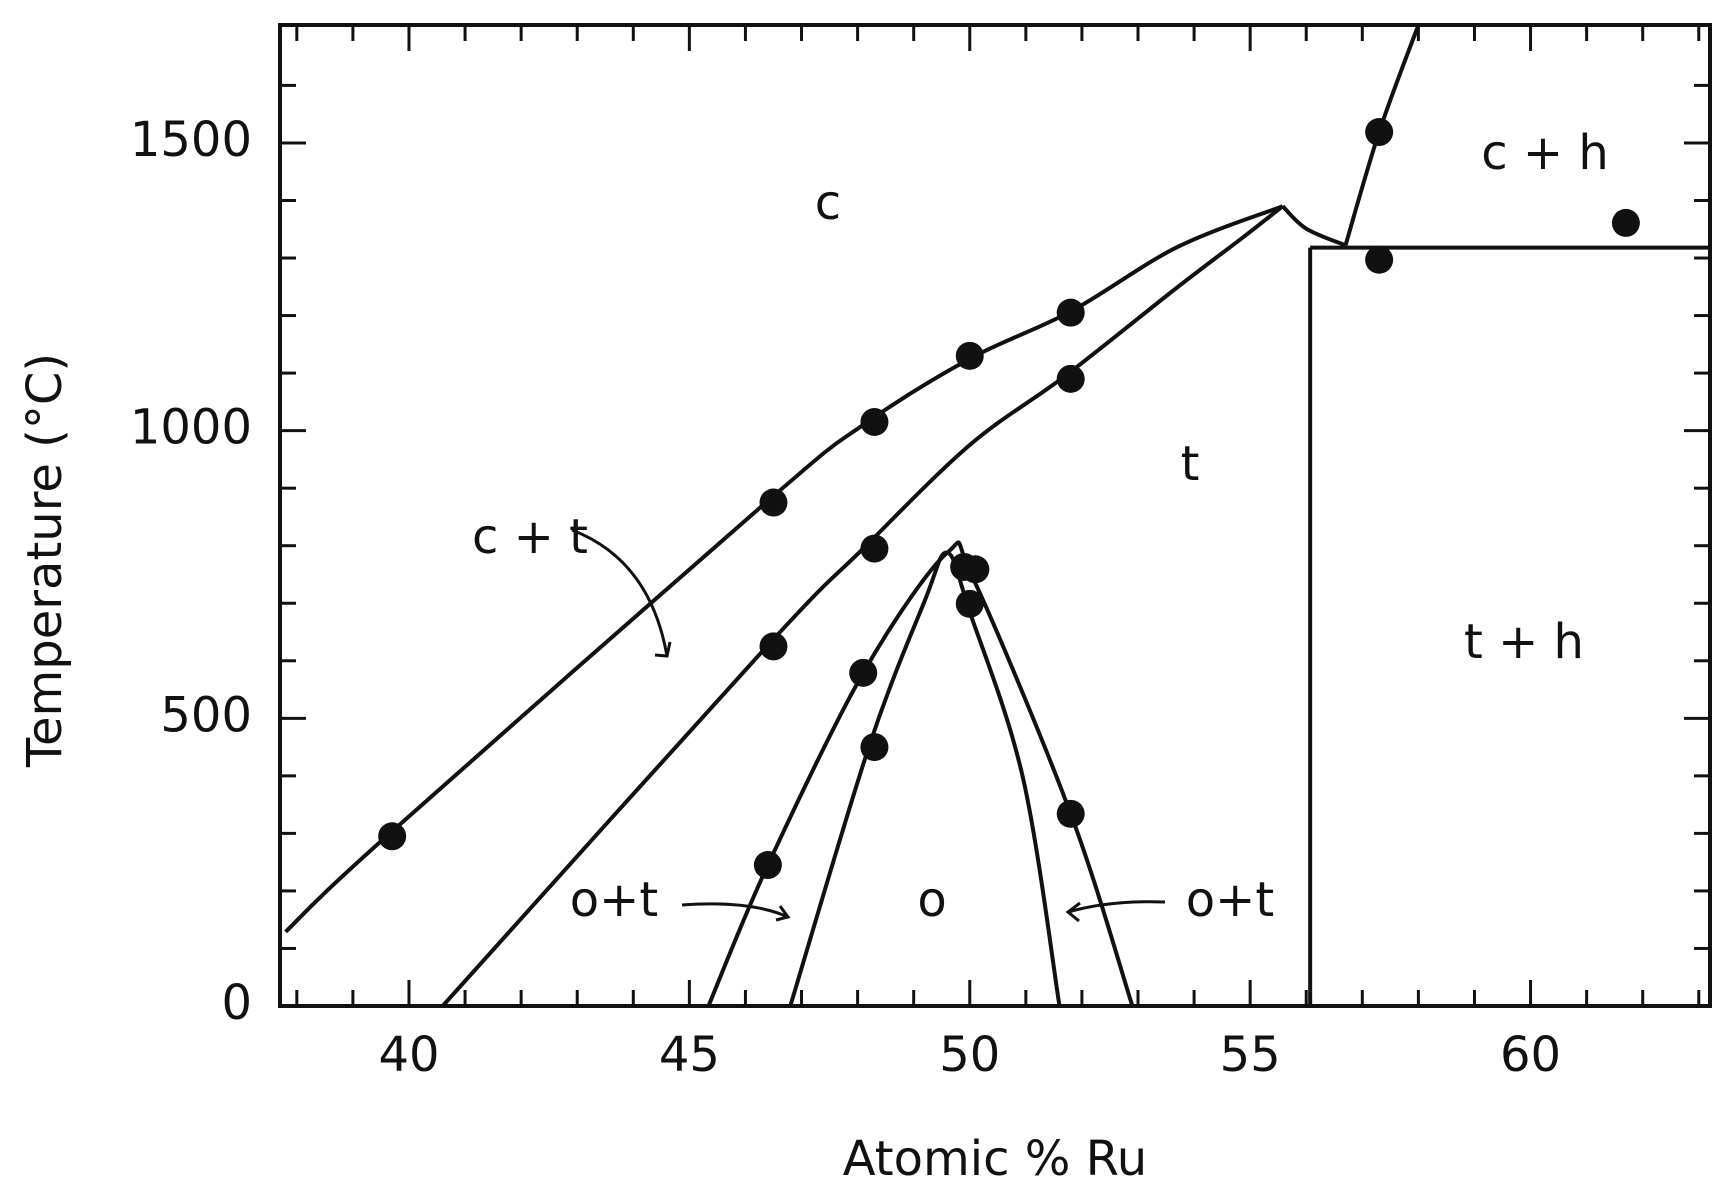  I want to click on x-tick-label: 50, so click(969, 1055).